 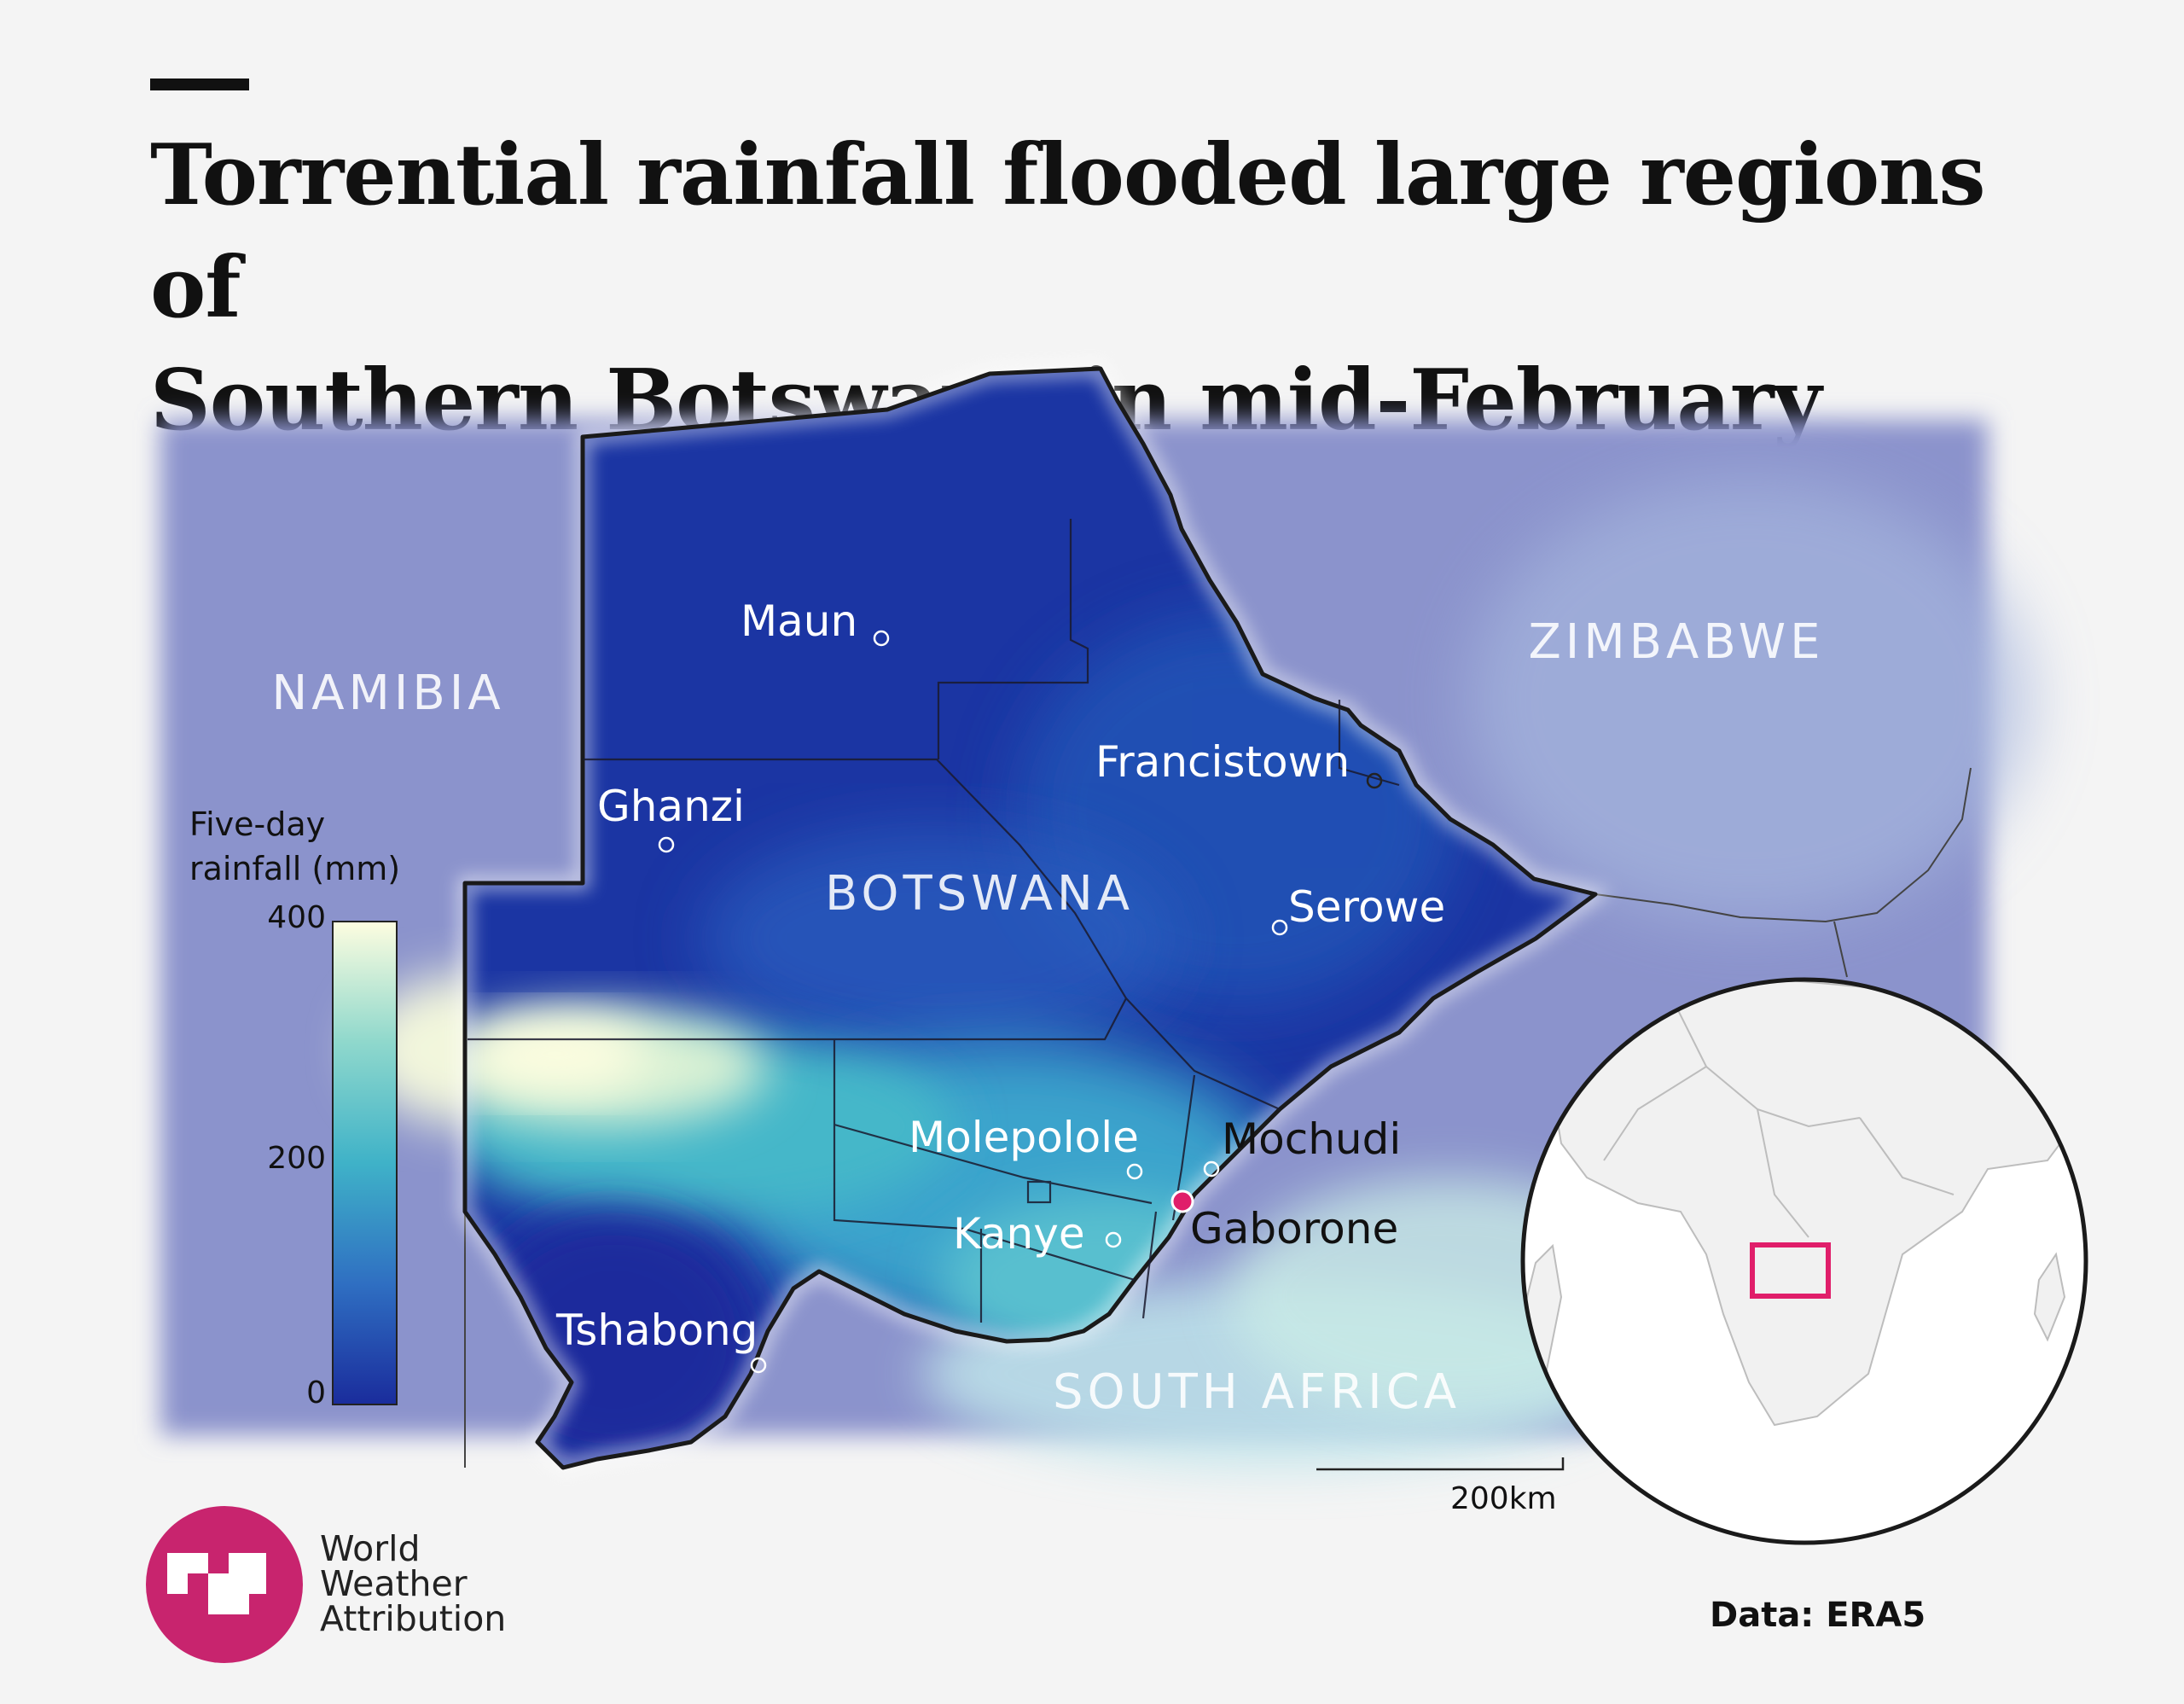 I want to click on locator-globe, so click(x=1804, y=1261).